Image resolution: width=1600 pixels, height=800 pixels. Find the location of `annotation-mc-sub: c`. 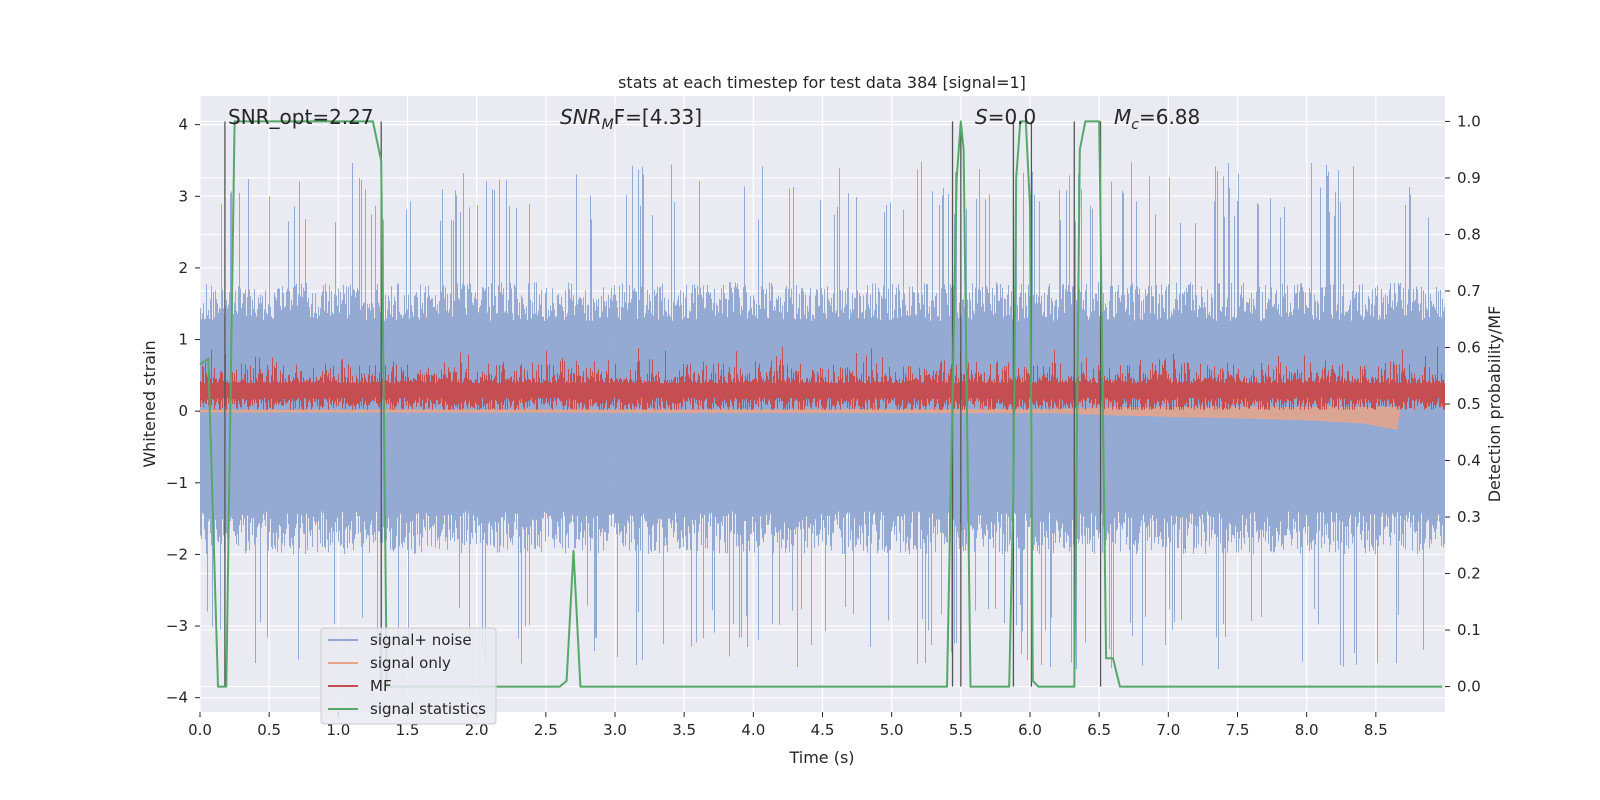

annotation-mc-sub: c is located at coordinates (1135, 125).